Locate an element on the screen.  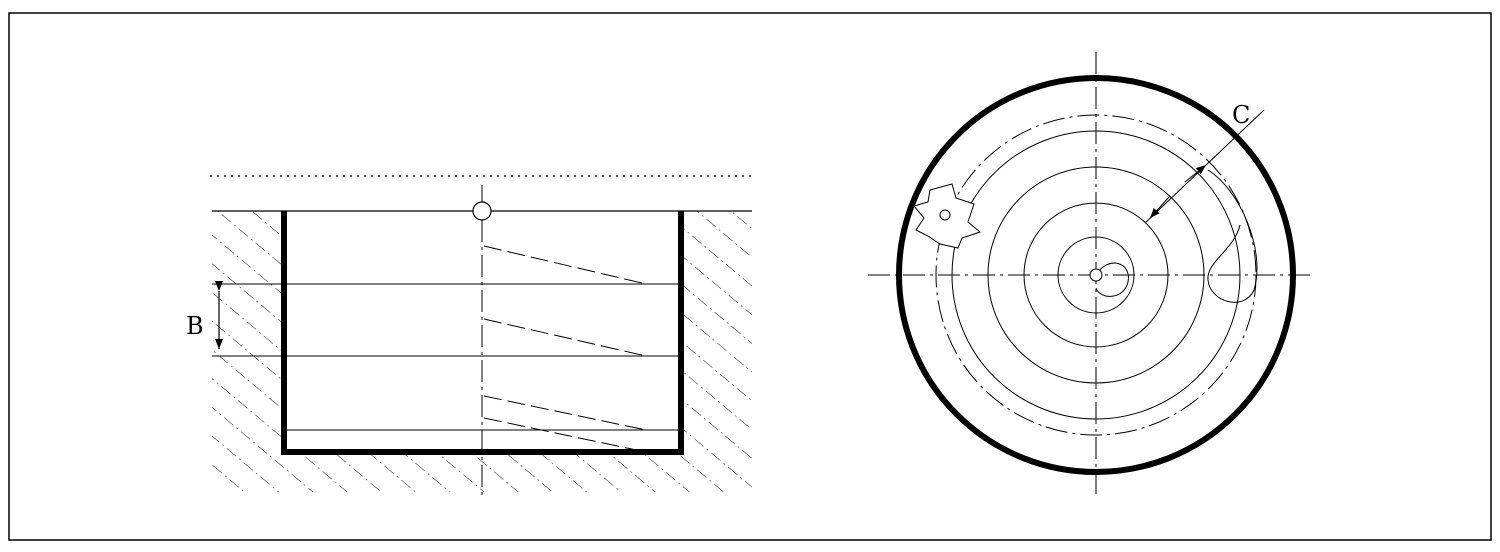
dimension-c-arrow-in is located at coordinates (1160, 207).